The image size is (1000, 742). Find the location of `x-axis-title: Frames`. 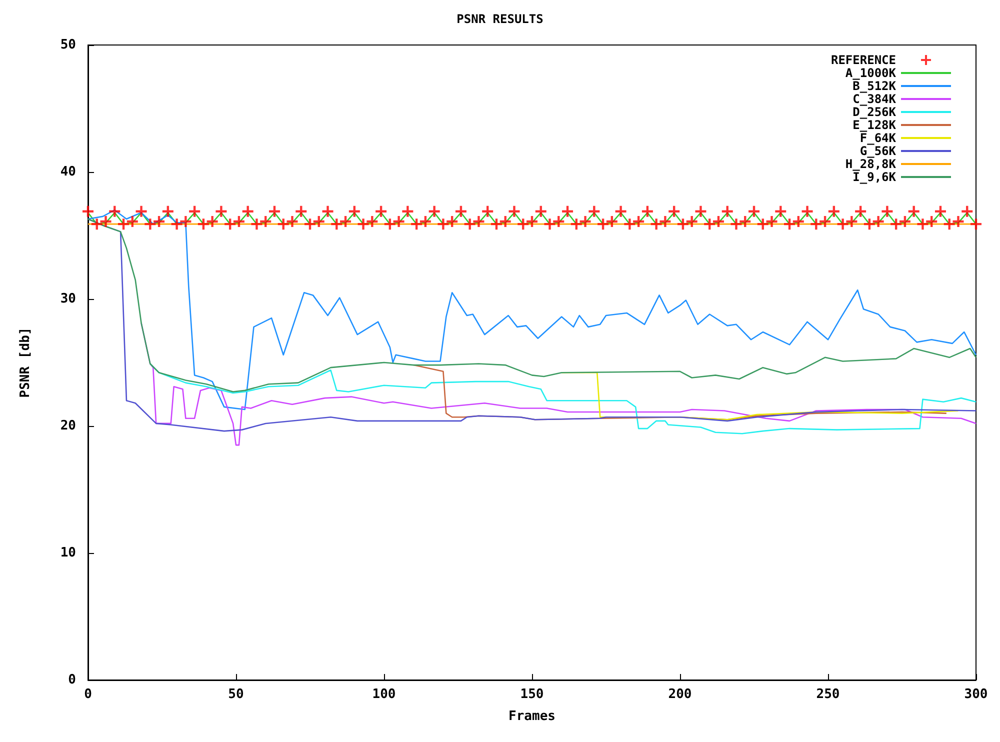

x-axis-title: Frames is located at coordinates (532, 716).